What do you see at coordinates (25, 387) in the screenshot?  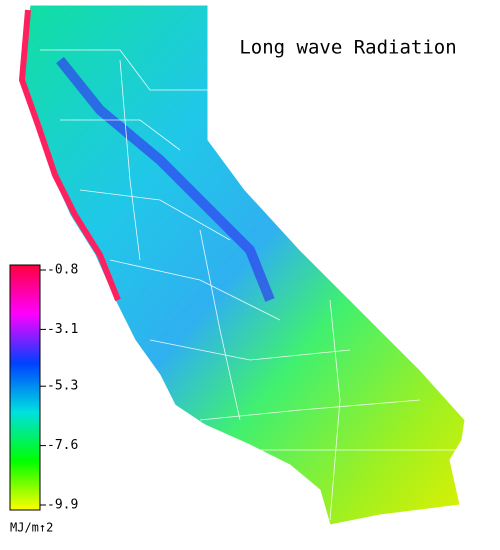 I see `colorbar` at bounding box center [25, 387].